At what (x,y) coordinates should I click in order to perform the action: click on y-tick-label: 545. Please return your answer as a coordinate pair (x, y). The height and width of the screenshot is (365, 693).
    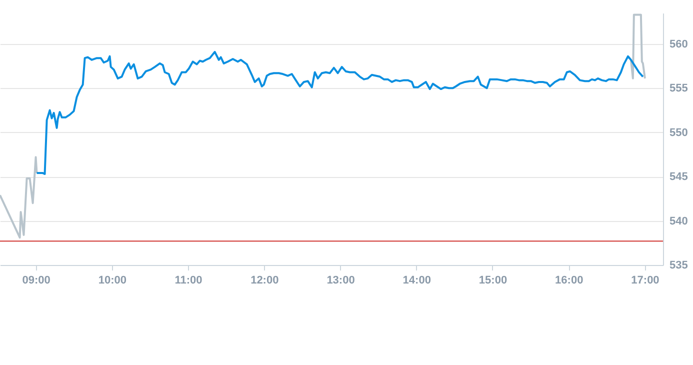
    Looking at the image, I should click on (679, 177).